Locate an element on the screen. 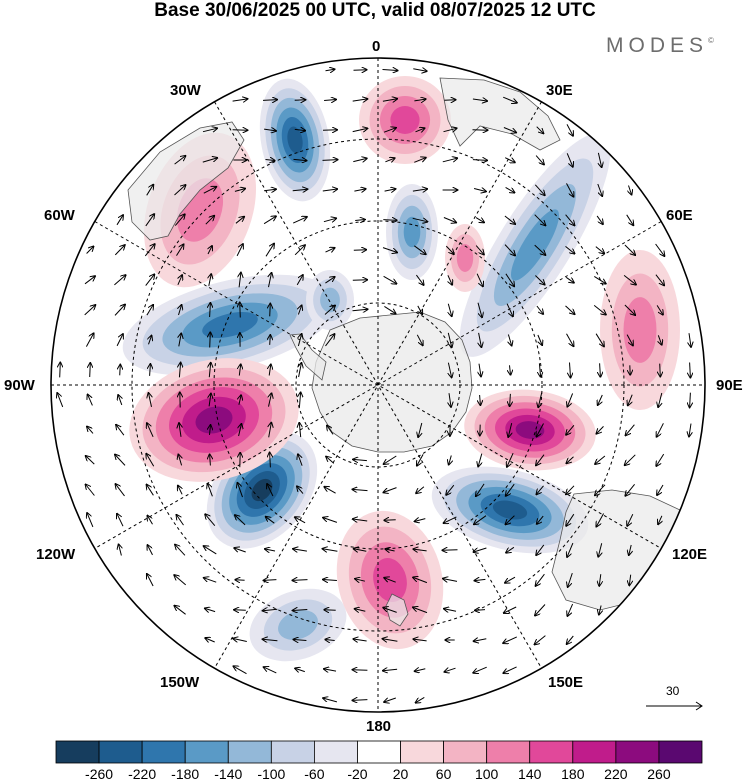  colorbar-tick-label: 220 is located at coordinates (616, 774).